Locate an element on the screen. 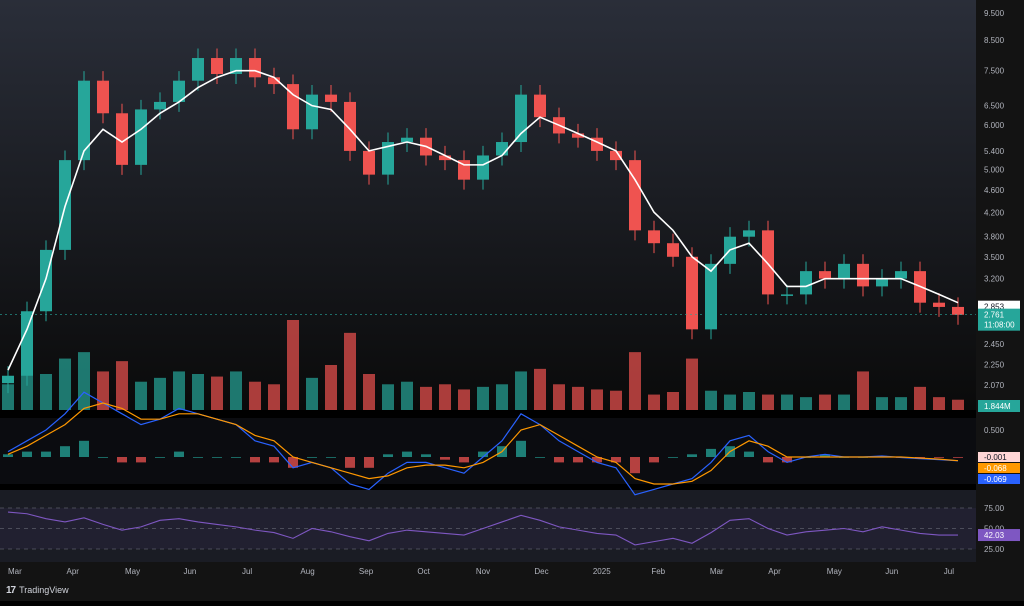  time-tick-label: Mar is located at coordinates (717, 571).